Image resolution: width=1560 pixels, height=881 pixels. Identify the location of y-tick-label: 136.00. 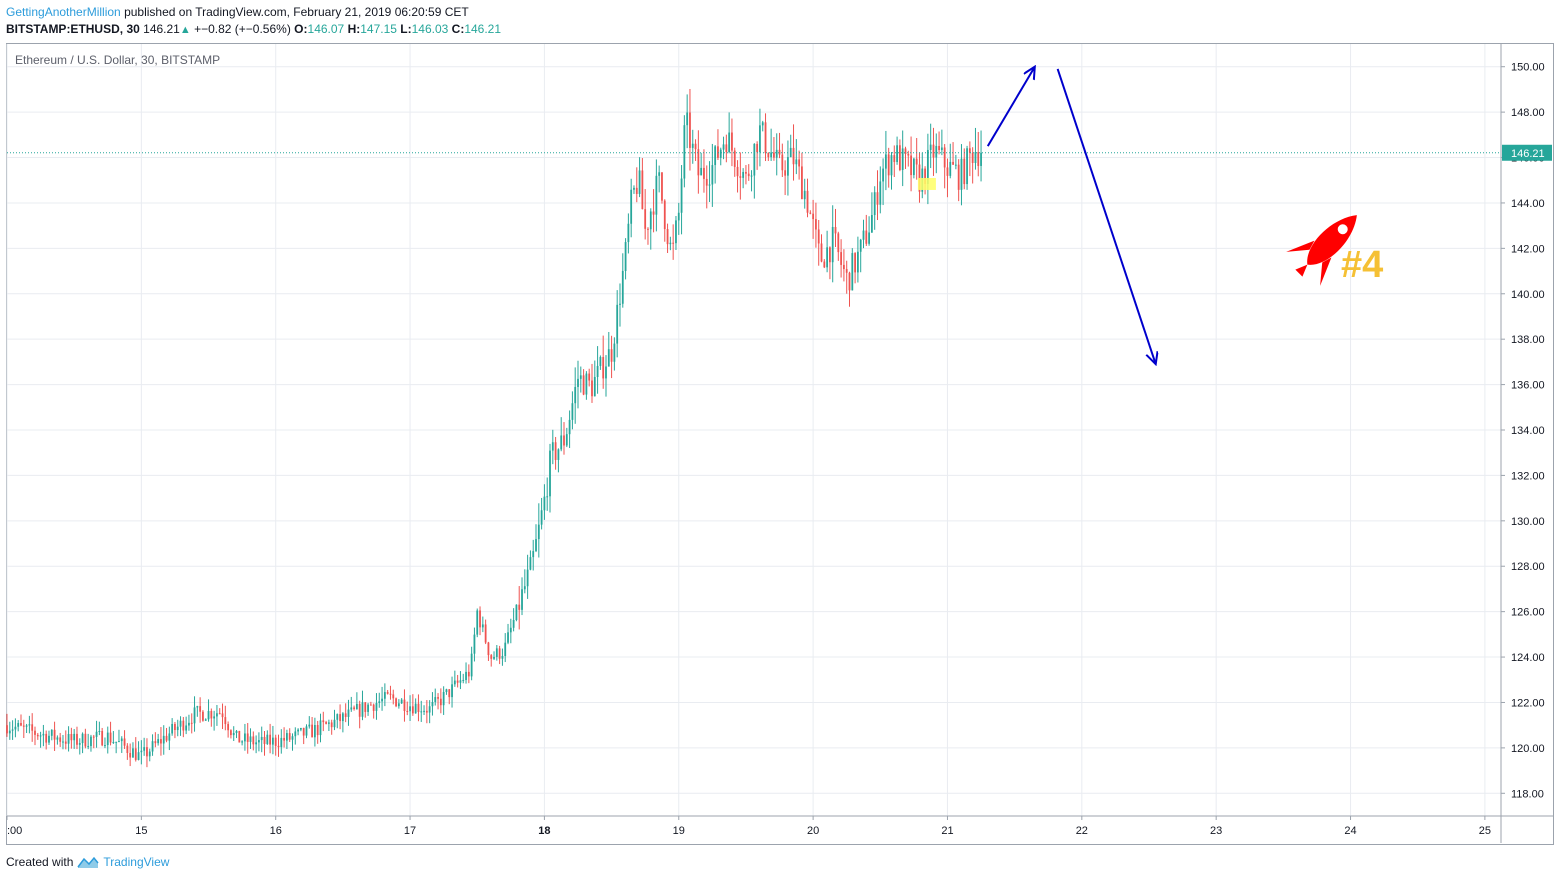
(1528, 386).